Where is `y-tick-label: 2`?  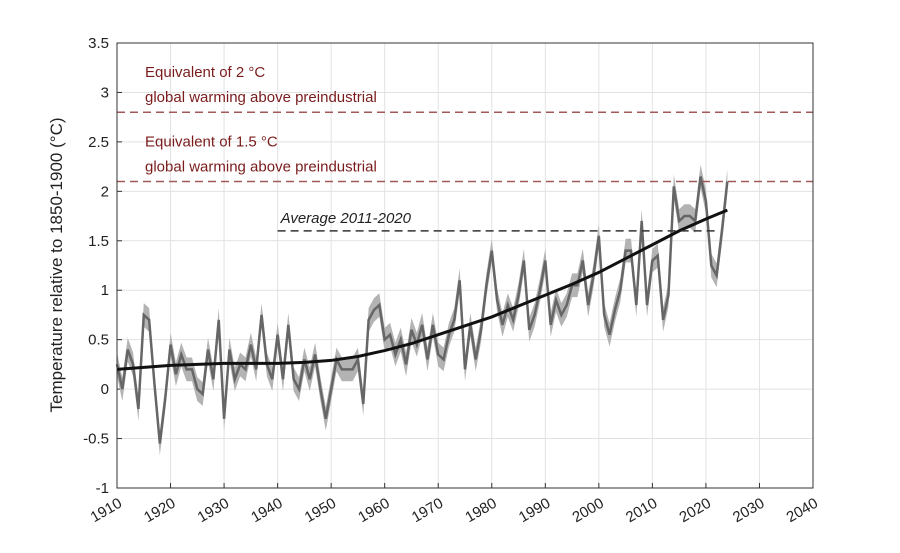
y-tick-label: 2 is located at coordinates (105, 191).